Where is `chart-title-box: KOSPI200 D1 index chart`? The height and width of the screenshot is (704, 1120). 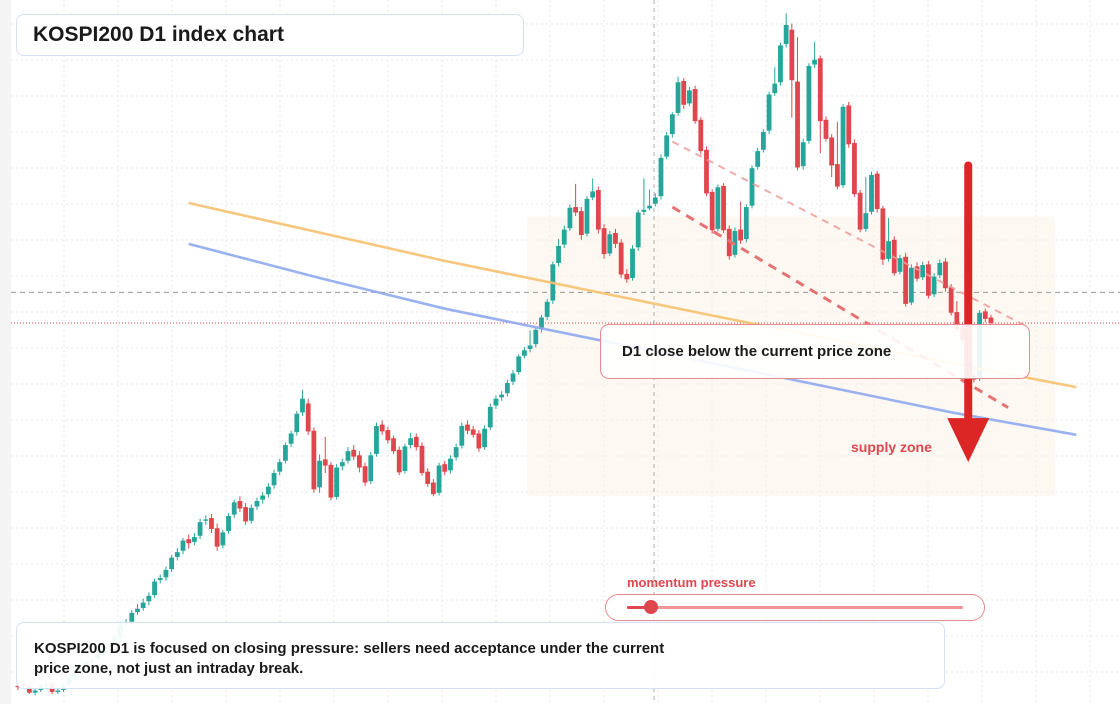 chart-title-box: KOSPI200 D1 index chart is located at coordinates (270, 35).